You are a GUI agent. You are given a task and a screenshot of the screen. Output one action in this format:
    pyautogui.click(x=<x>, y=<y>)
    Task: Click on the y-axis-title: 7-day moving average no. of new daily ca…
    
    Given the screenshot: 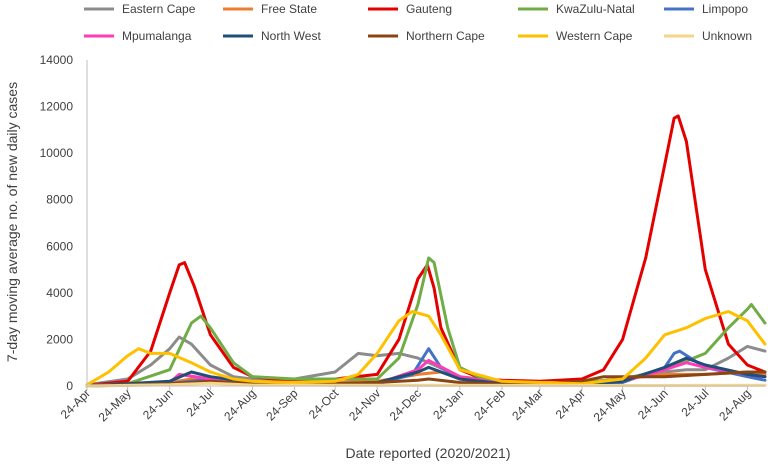 What is the action you would take?
    pyautogui.click(x=12, y=222)
    